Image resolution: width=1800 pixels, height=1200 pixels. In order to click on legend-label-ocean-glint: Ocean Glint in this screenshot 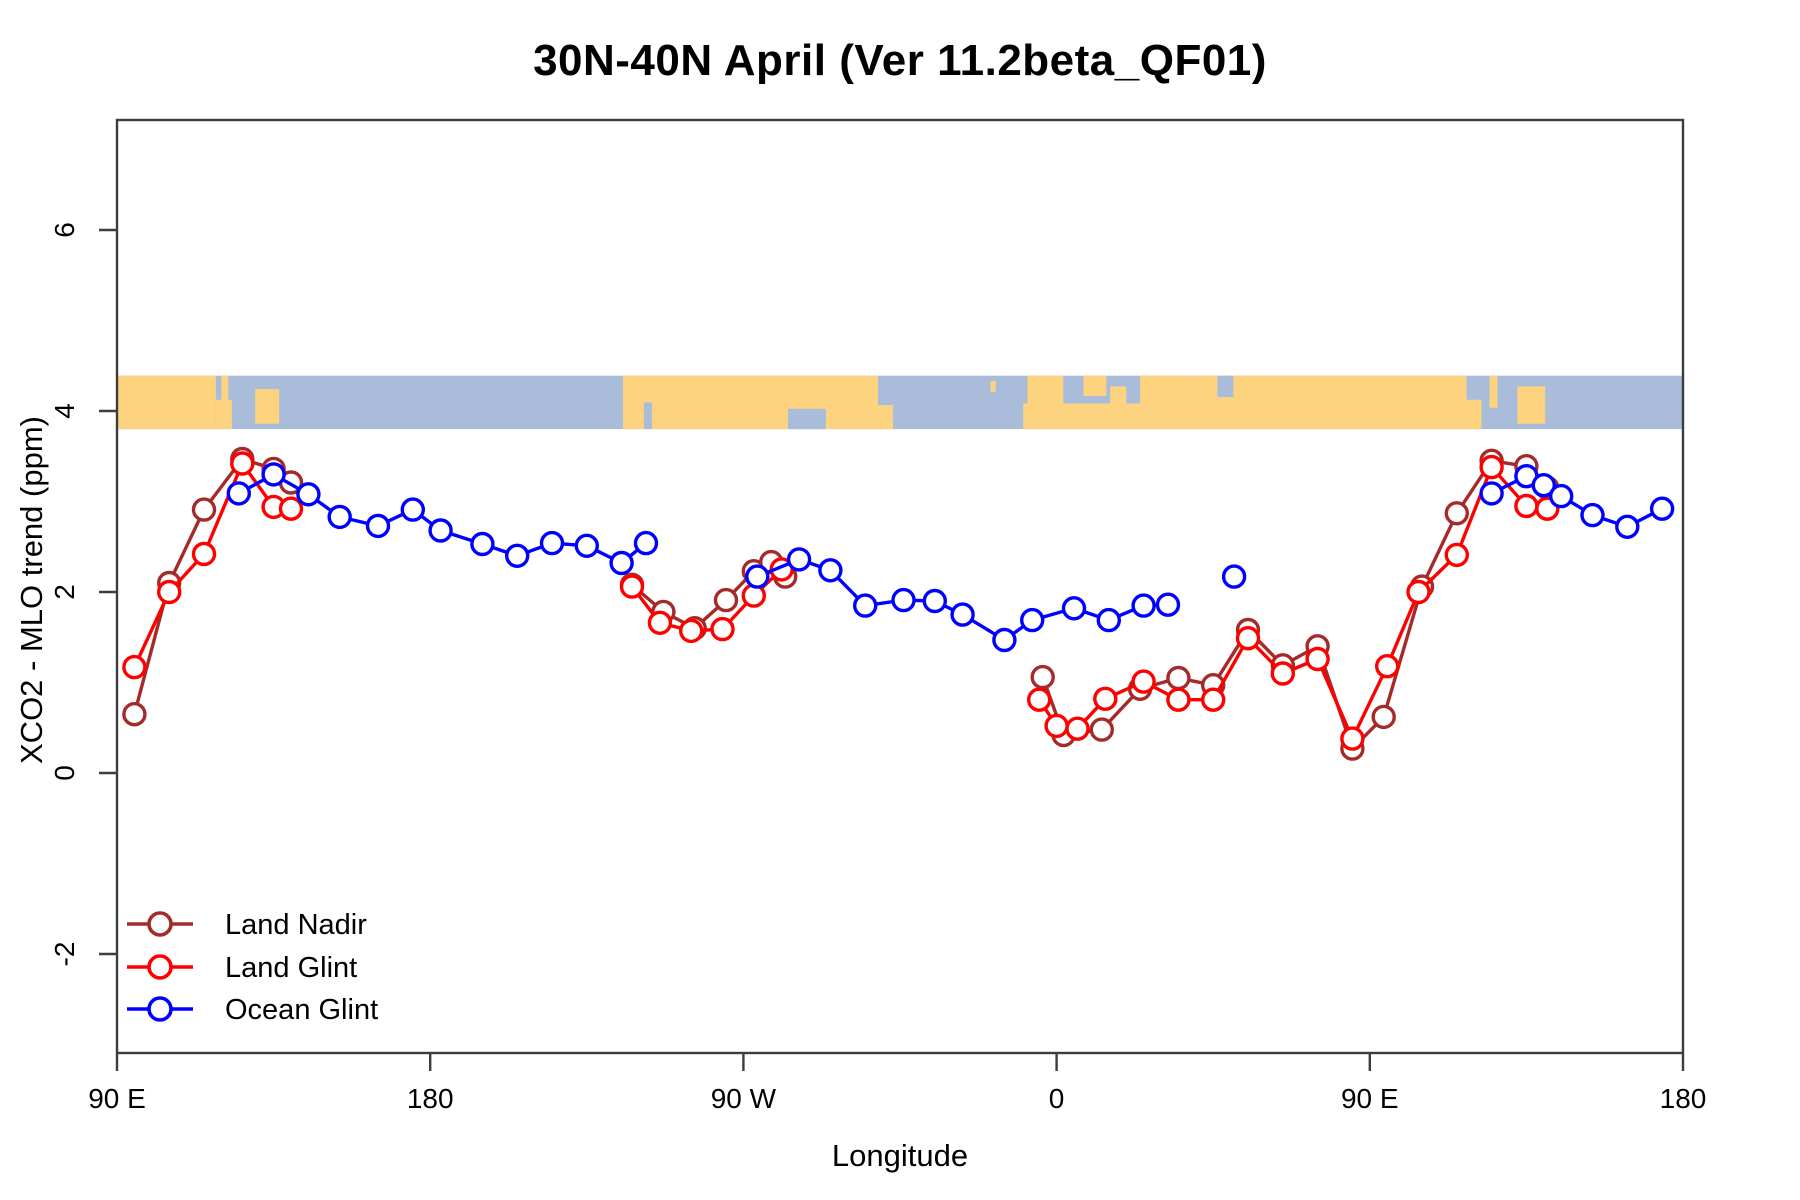, I will do `click(301, 1010)`.